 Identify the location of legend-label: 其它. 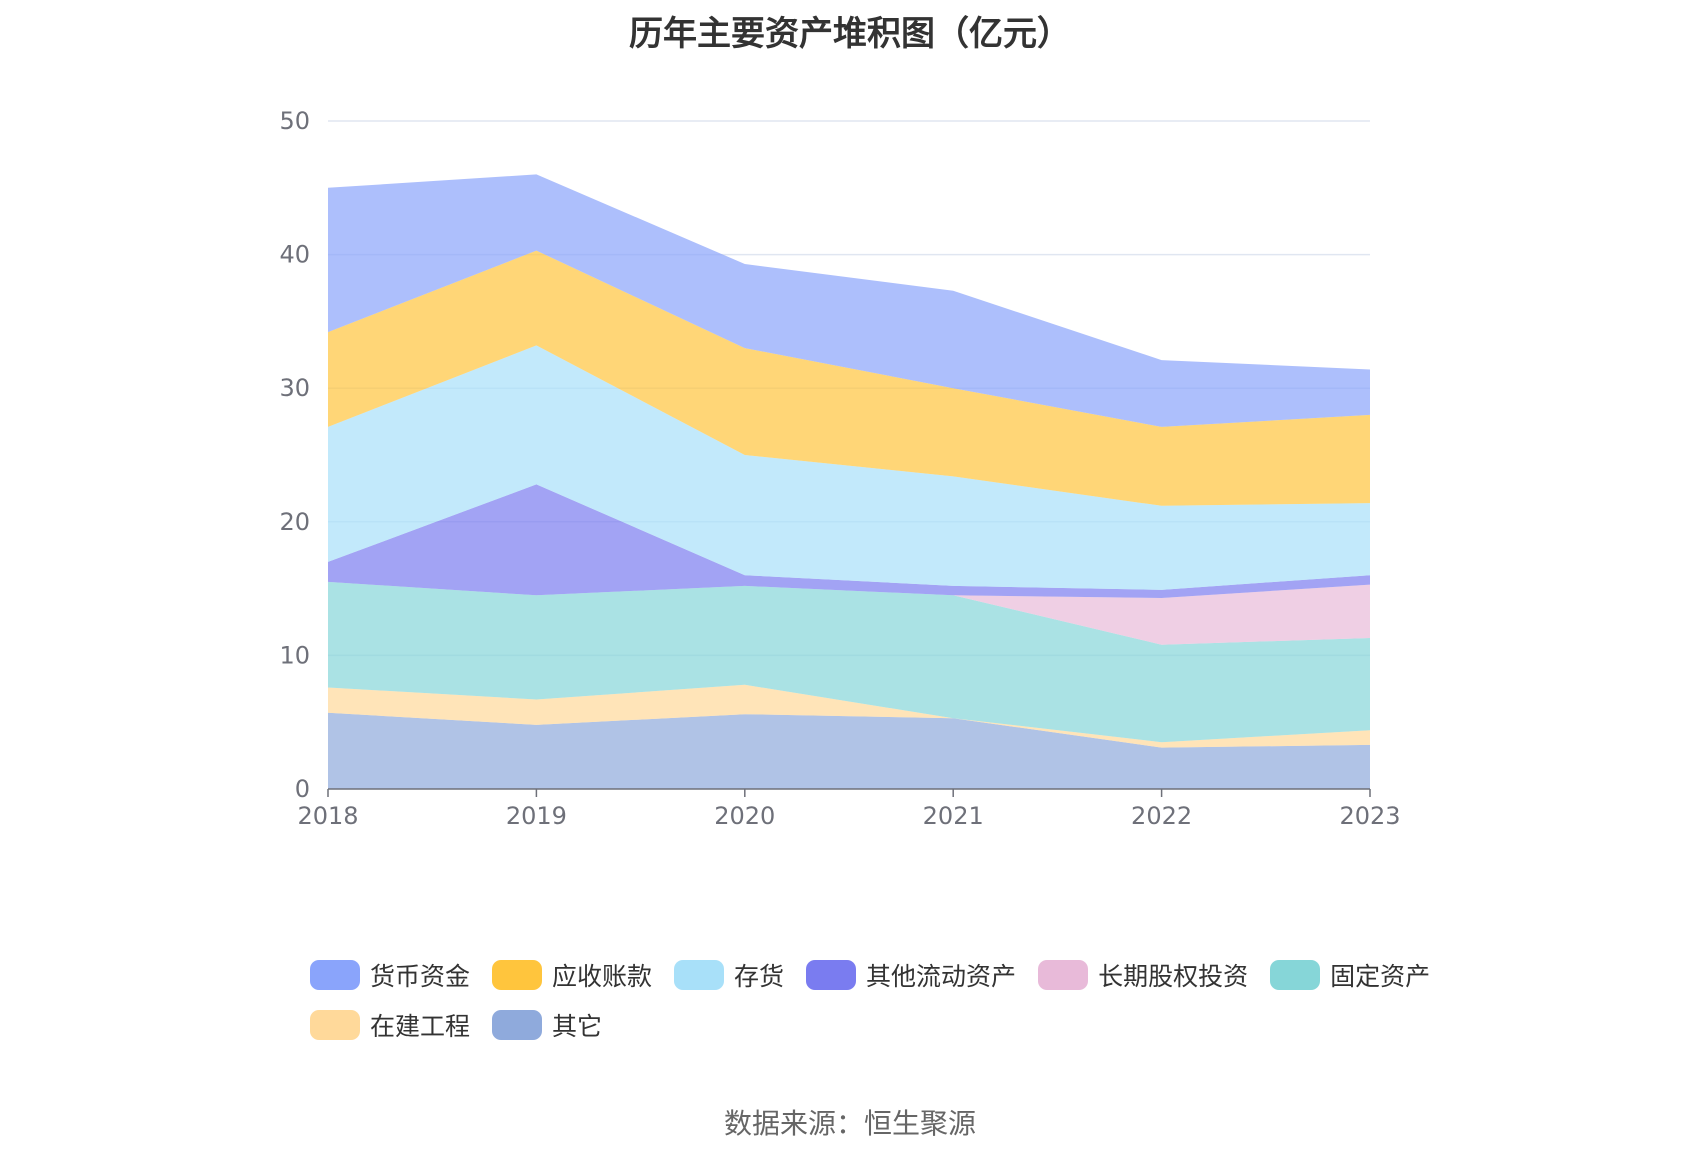
(577, 1026).